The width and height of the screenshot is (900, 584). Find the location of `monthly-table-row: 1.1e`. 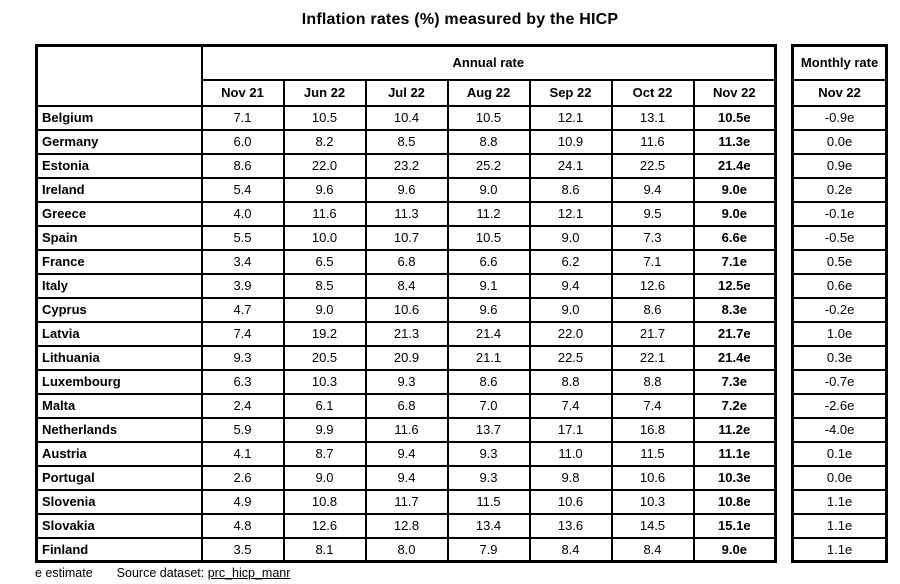

monthly-table-row: 1.1e is located at coordinates (839, 549).